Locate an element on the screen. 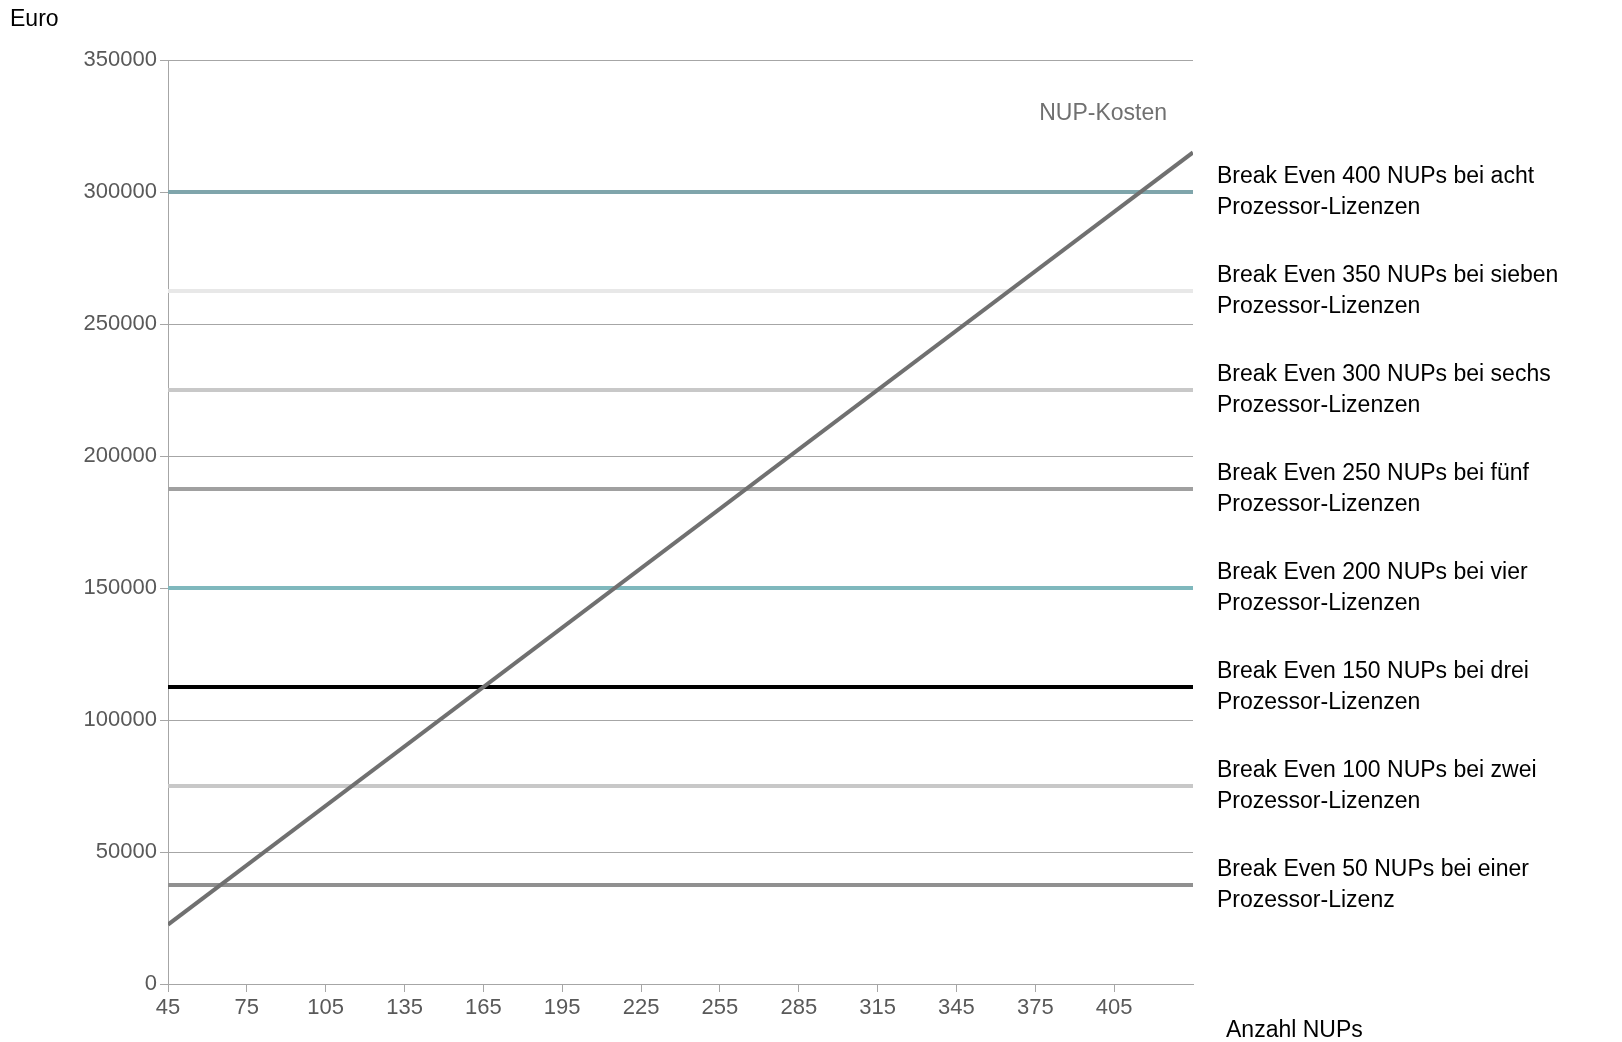 Image resolution: width=1622 pixels, height=1042 pixels. y-tick-label: 250000 is located at coordinates (120, 323).